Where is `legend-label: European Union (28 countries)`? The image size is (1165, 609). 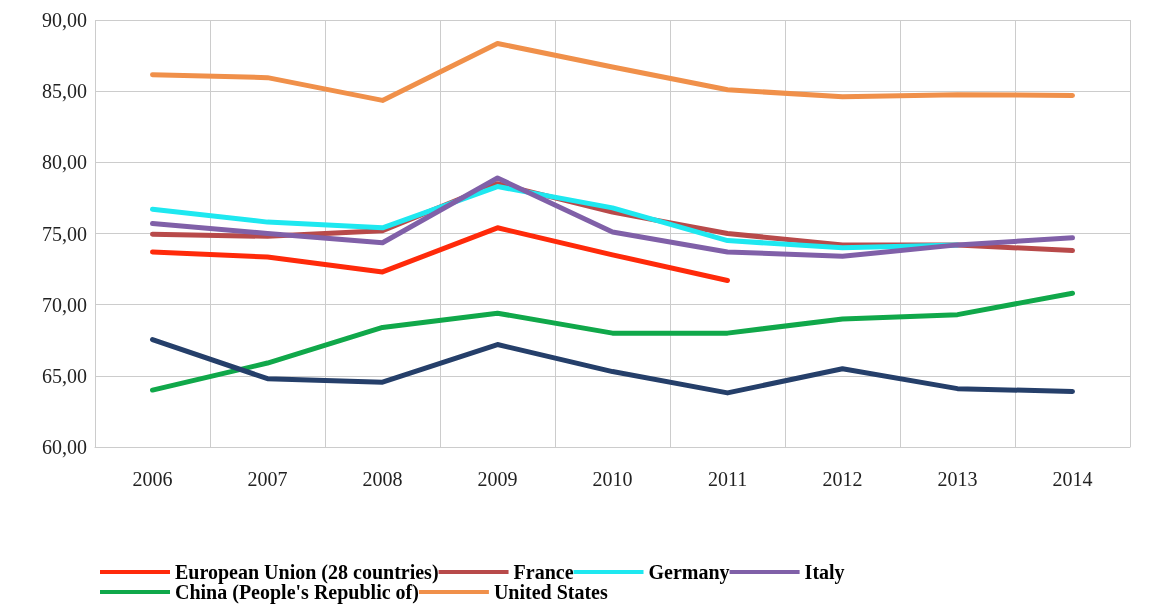
legend-label: European Union (28 countries) is located at coordinates (307, 572).